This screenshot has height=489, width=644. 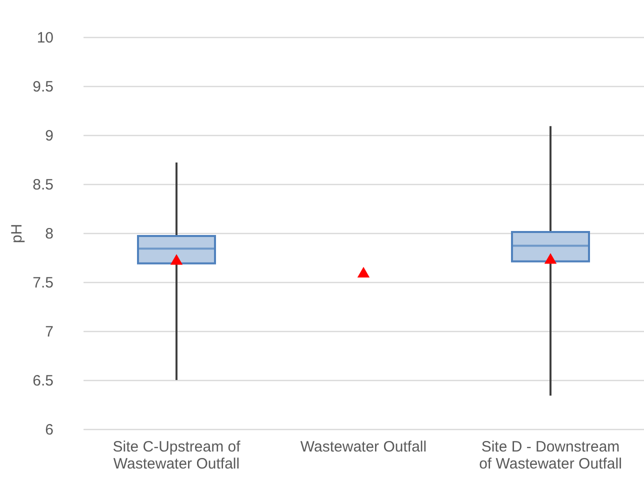 What do you see at coordinates (45, 38) in the screenshot?
I see `y-tick-label: 10` at bounding box center [45, 38].